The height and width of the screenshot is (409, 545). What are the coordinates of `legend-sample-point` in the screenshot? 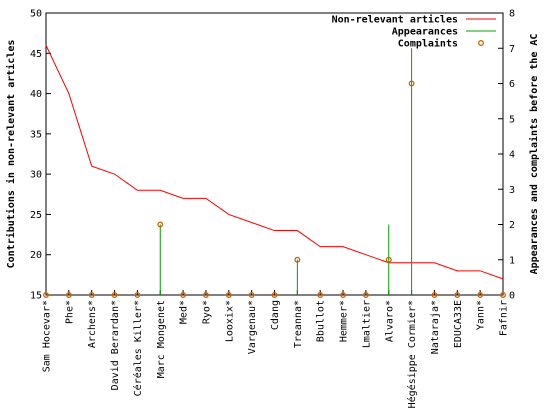 It's located at (481, 43).